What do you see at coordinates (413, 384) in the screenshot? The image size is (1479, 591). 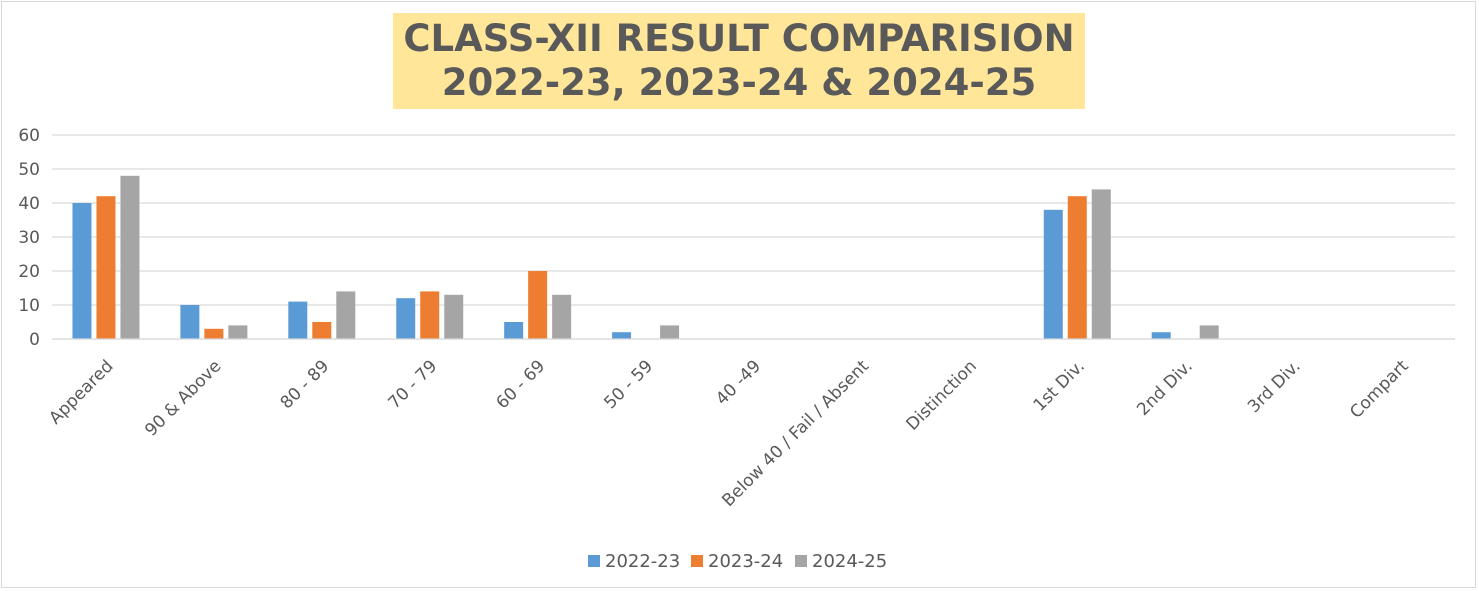 I see `x-tick-label: 70 - 79` at bounding box center [413, 384].